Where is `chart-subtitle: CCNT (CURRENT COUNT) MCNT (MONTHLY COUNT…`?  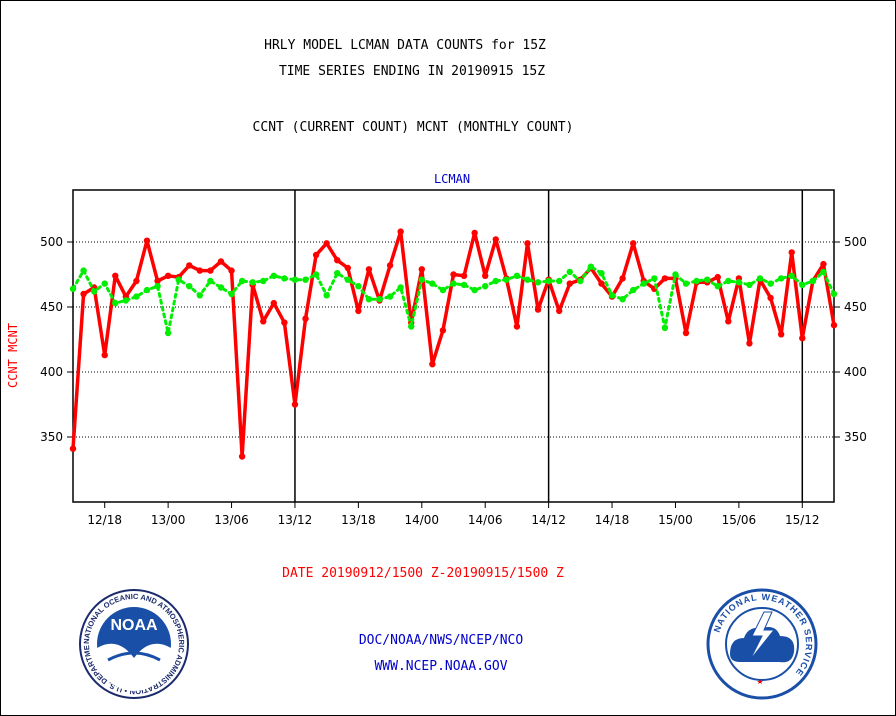
chart-subtitle: CCNT (CURRENT COUNT) MCNT (MONTHLY COUNT… is located at coordinates (413, 127).